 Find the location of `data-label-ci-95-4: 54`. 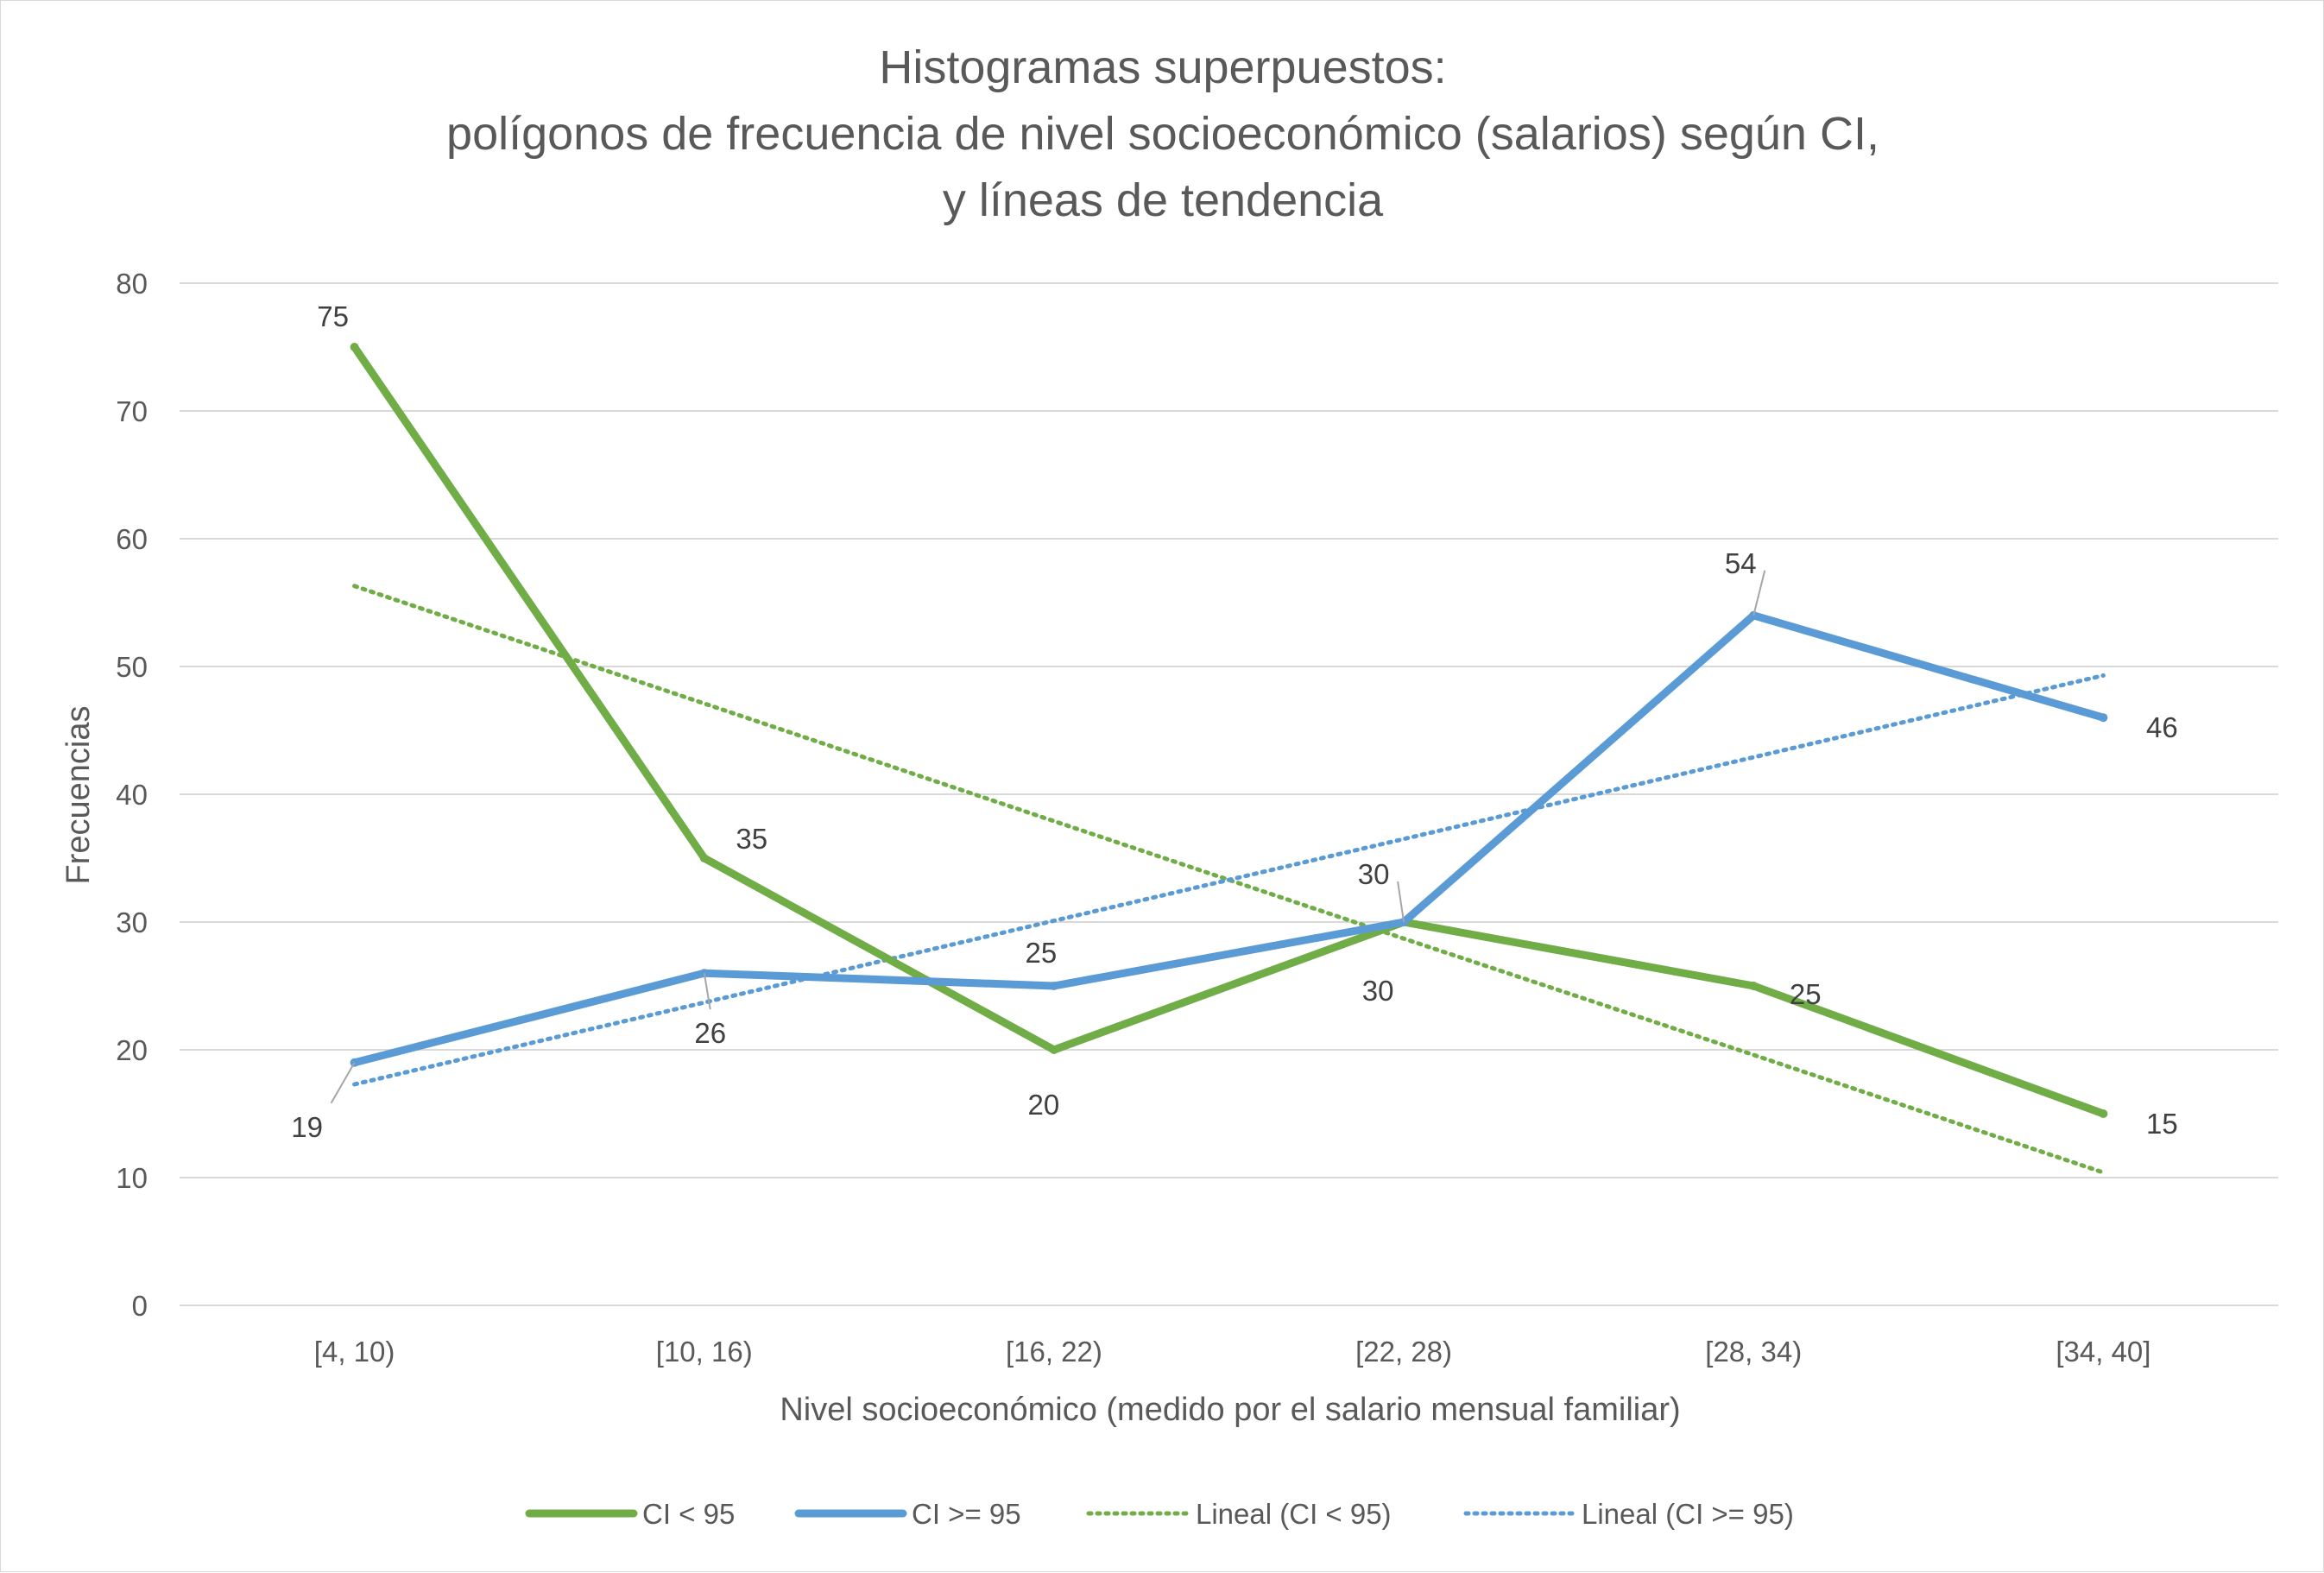

data-label-ci-95-4: 54 is located at coordinates (1741, 563).